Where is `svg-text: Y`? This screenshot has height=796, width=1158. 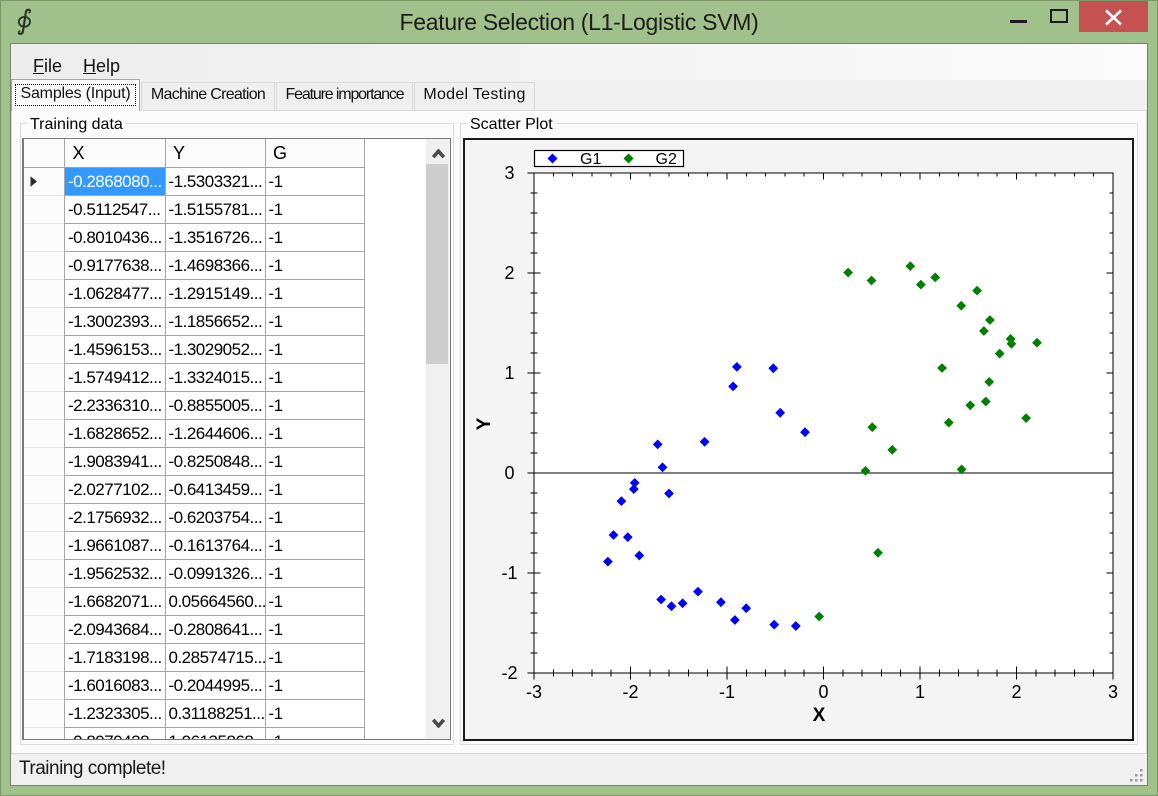
svg-text: Y is located at coordinates (484, 423).